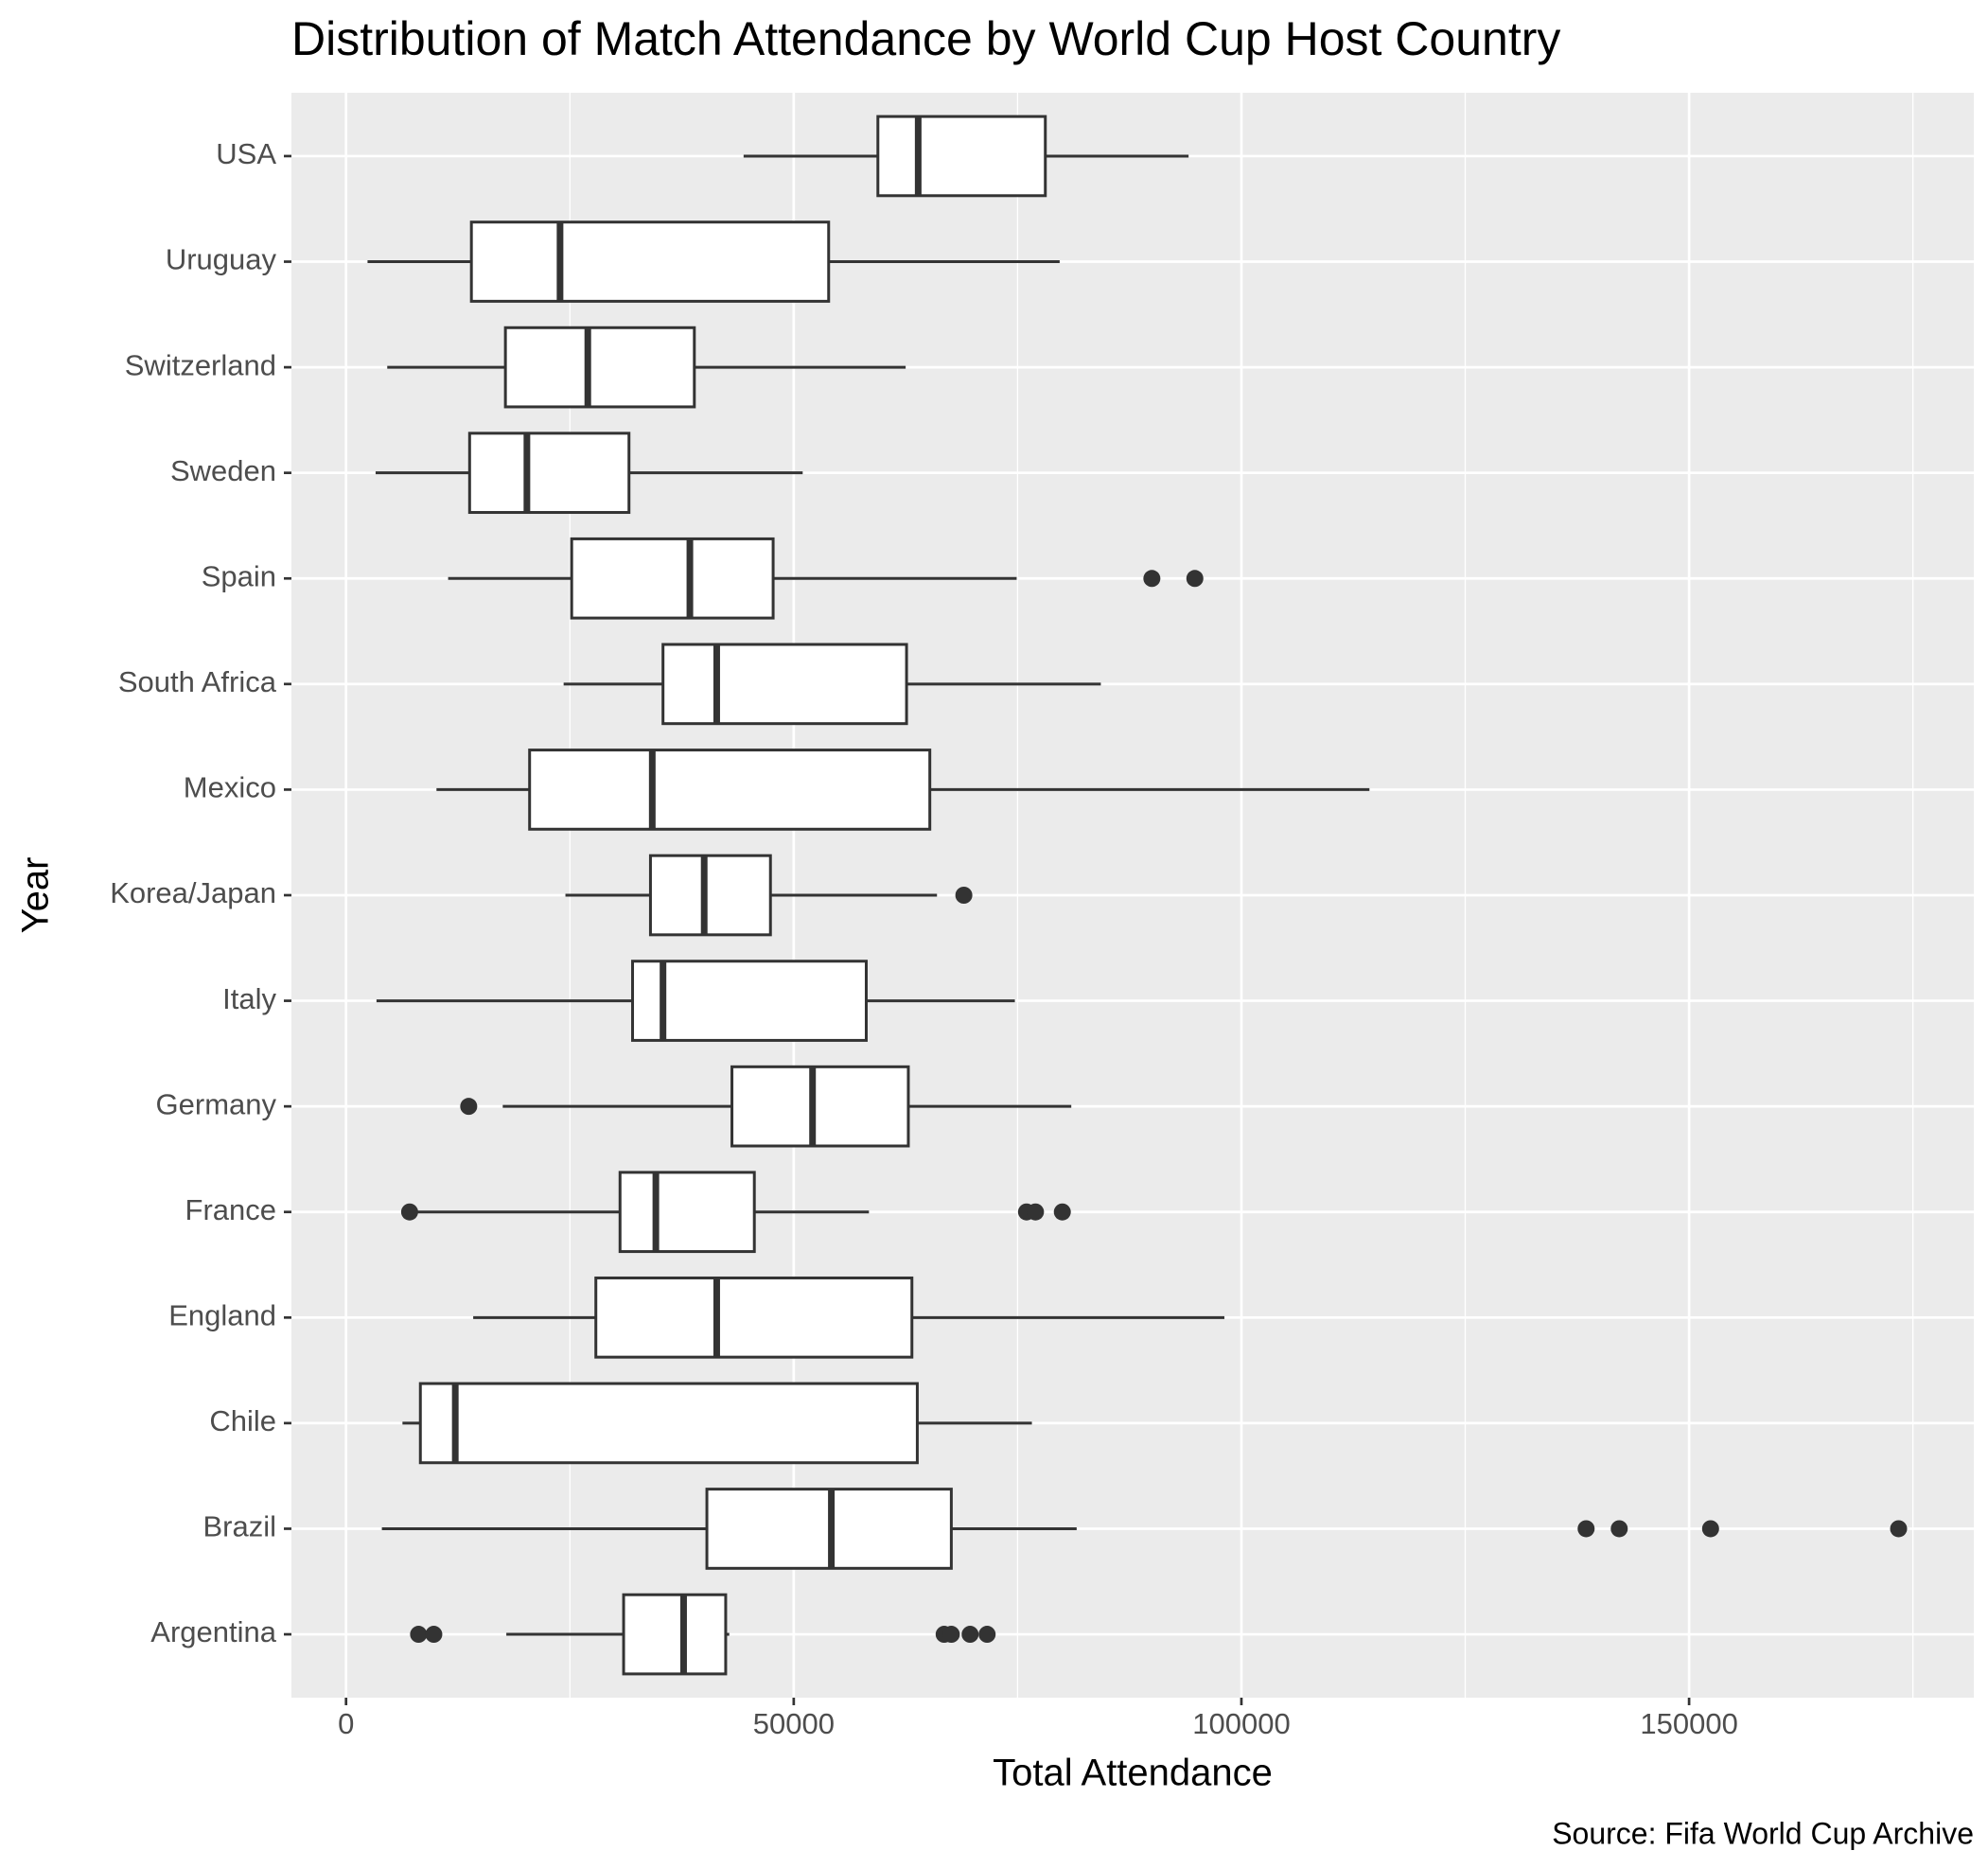 The width and height of the screenshot is (1988, 1868). I want to click on x-axis-title: Total Attendance, so click(1133, 1773).